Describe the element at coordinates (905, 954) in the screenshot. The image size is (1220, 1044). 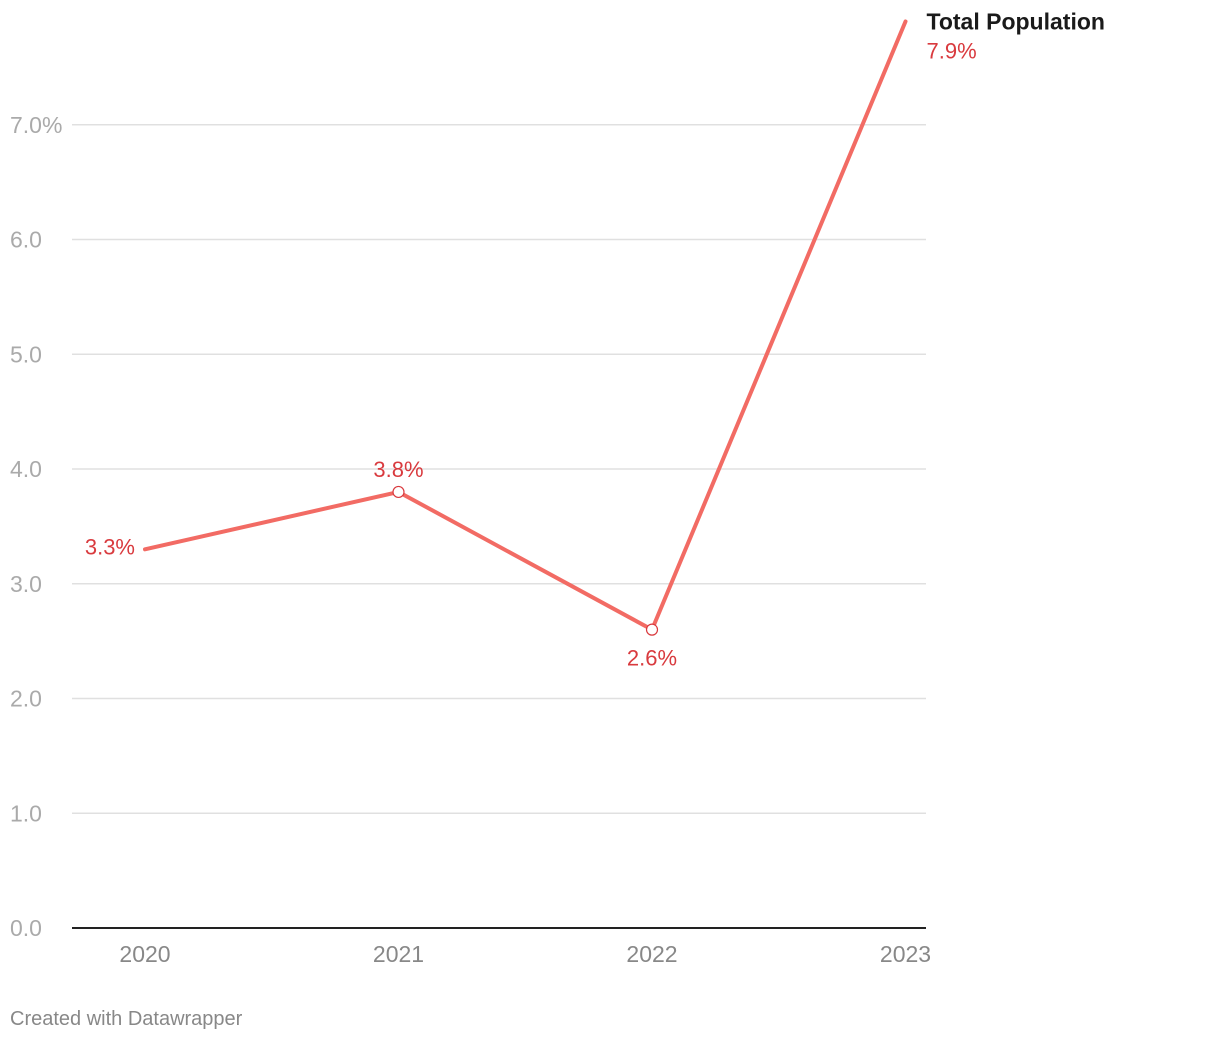
I see `x-tick-label-3: 2023` at that location.